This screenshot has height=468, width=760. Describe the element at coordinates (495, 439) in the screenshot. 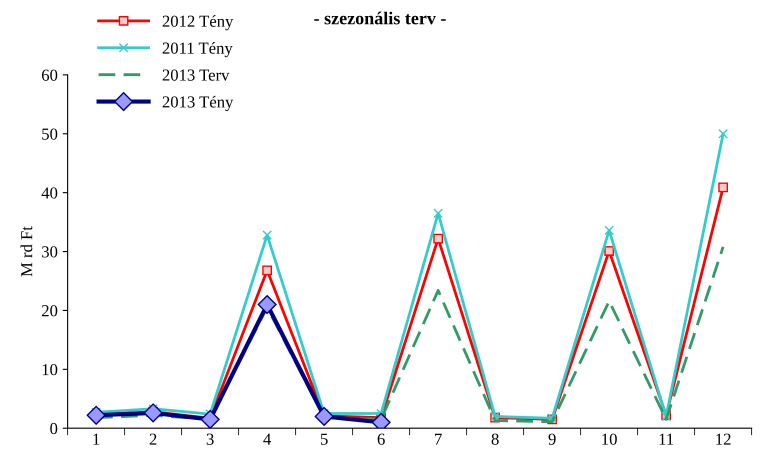

I see `x-tick-label: 8` at that location.